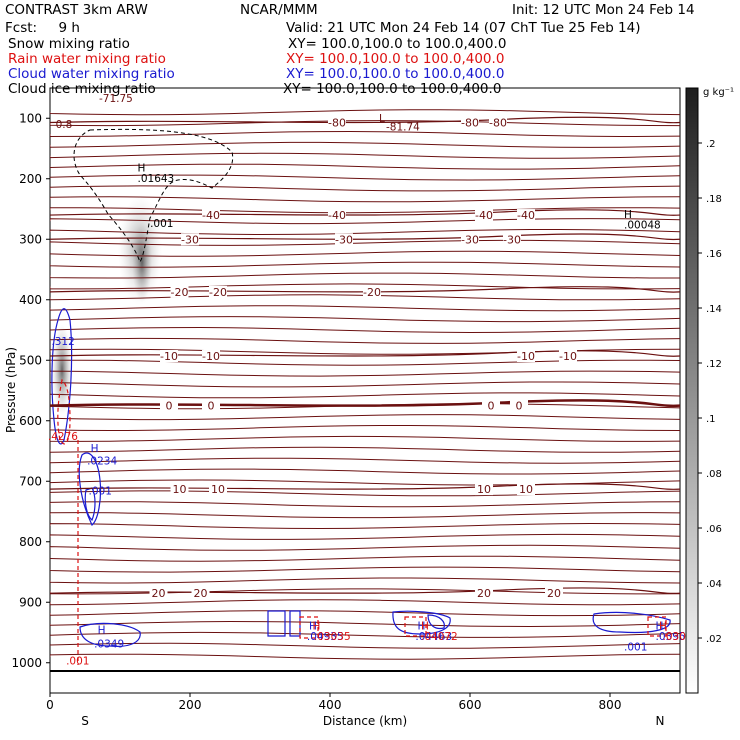 The height and width of the screenshot is (740, 740). Describe the element at coordinates (109, 645) in the screenshot. I see `annotation-label: .0349` at that location.